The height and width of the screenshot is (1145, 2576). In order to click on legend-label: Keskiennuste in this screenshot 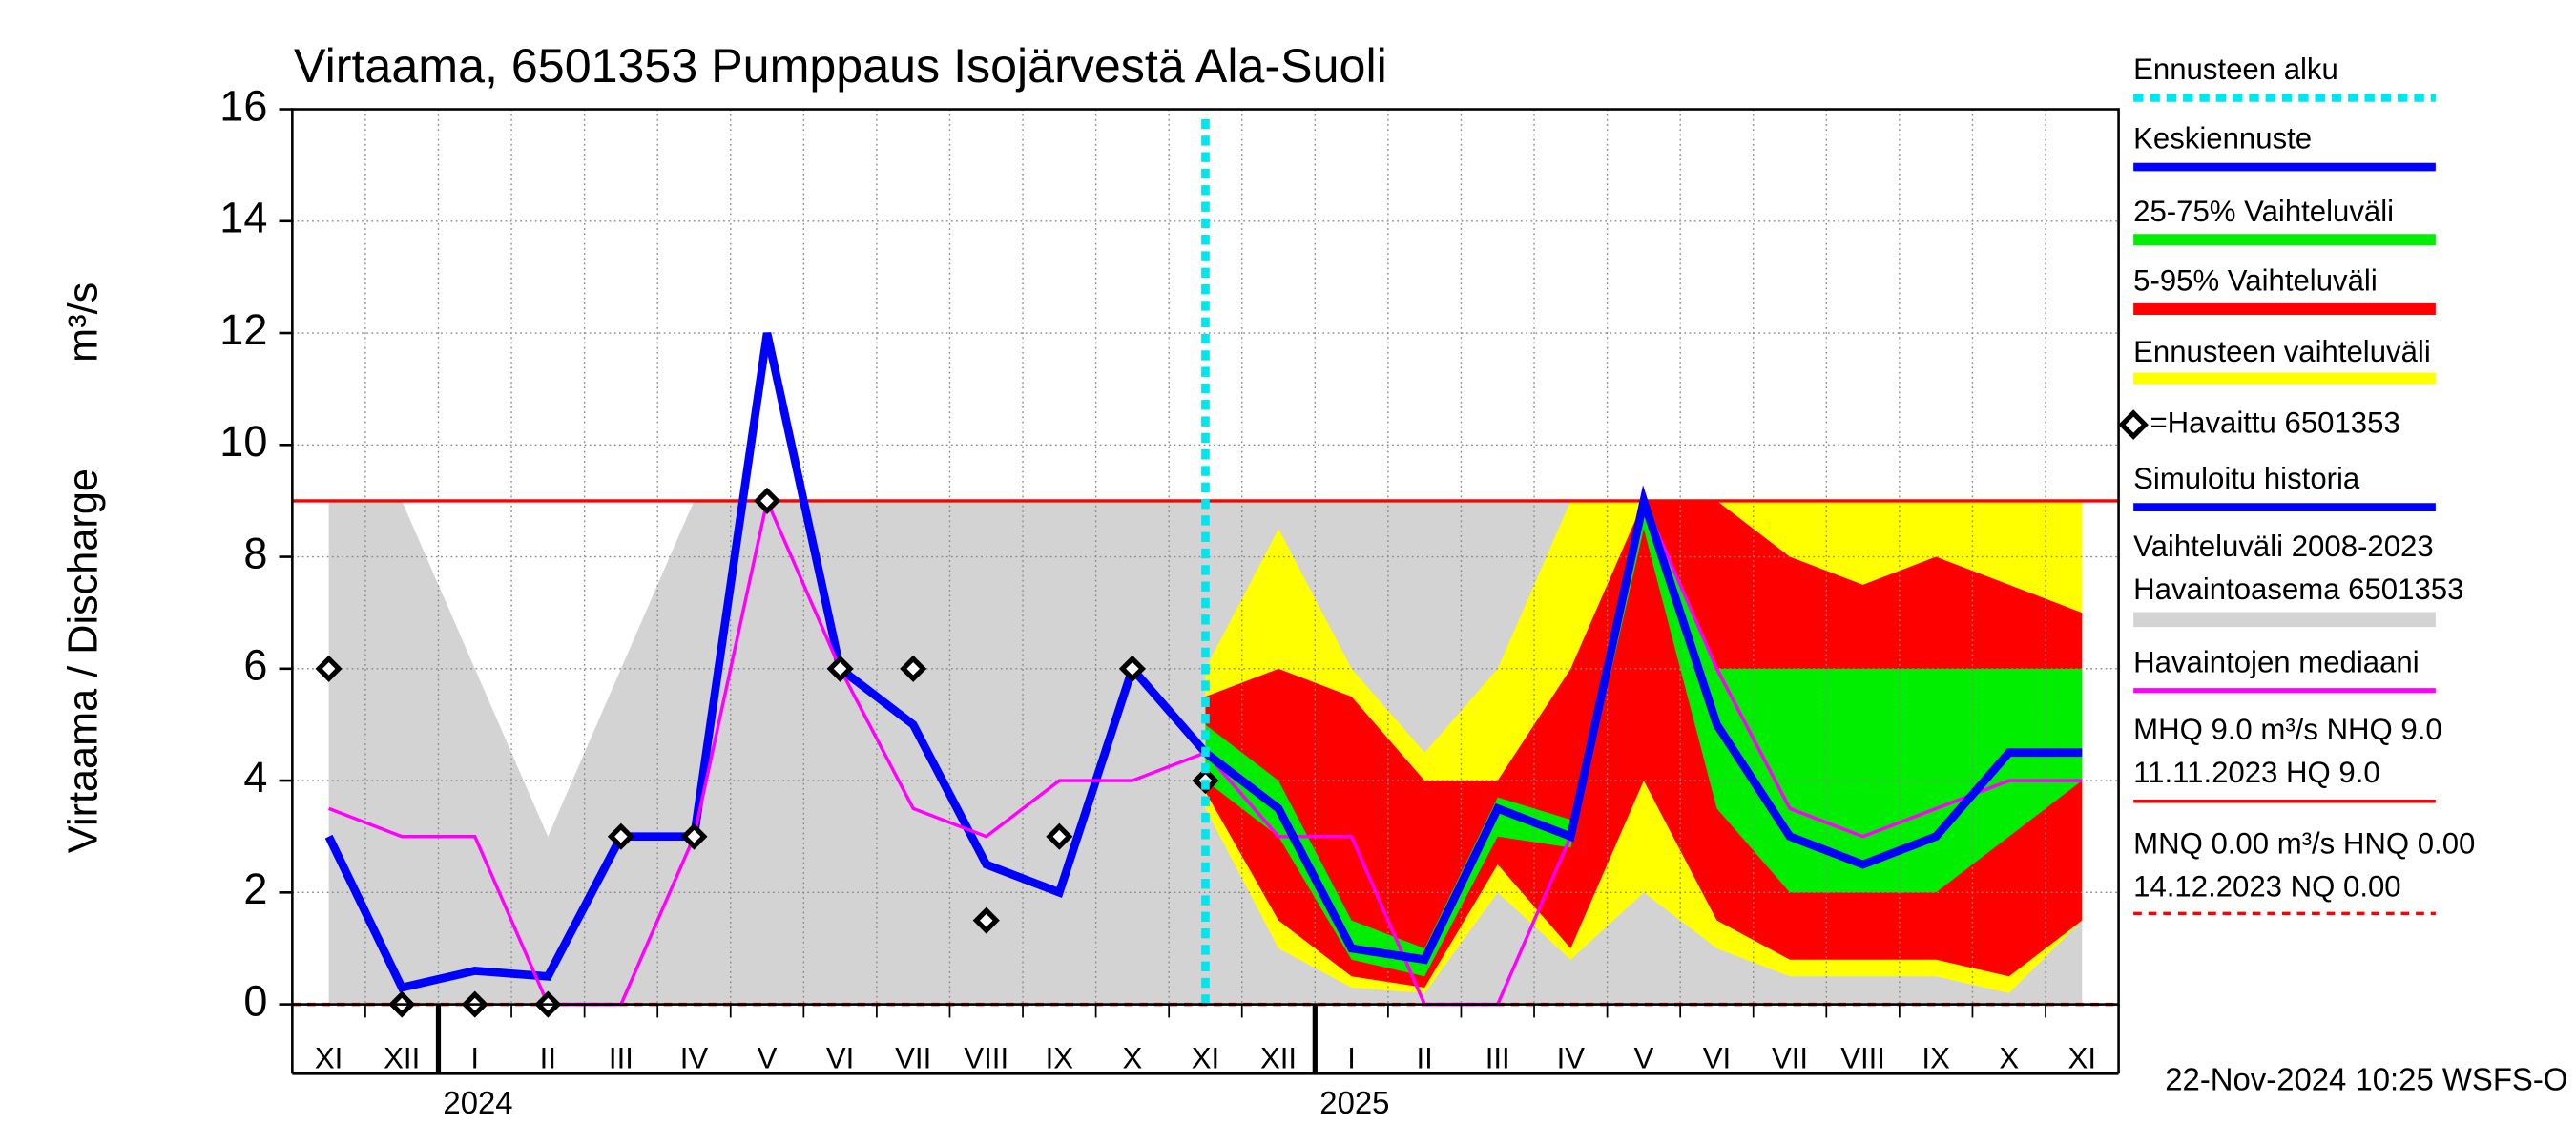, I will do `click(2222, 139)`.